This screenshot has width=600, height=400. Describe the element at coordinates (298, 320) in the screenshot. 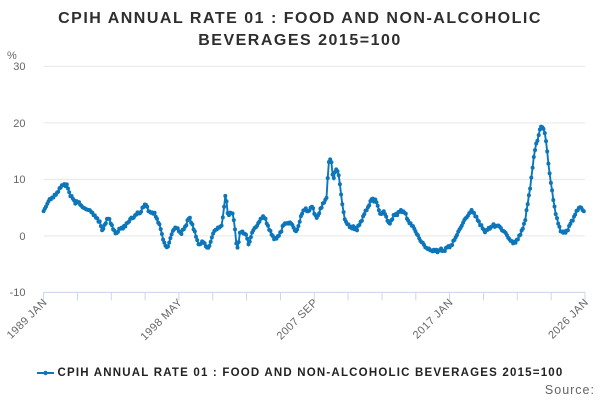

I see `svg-text: 2007 SEP` at that location.